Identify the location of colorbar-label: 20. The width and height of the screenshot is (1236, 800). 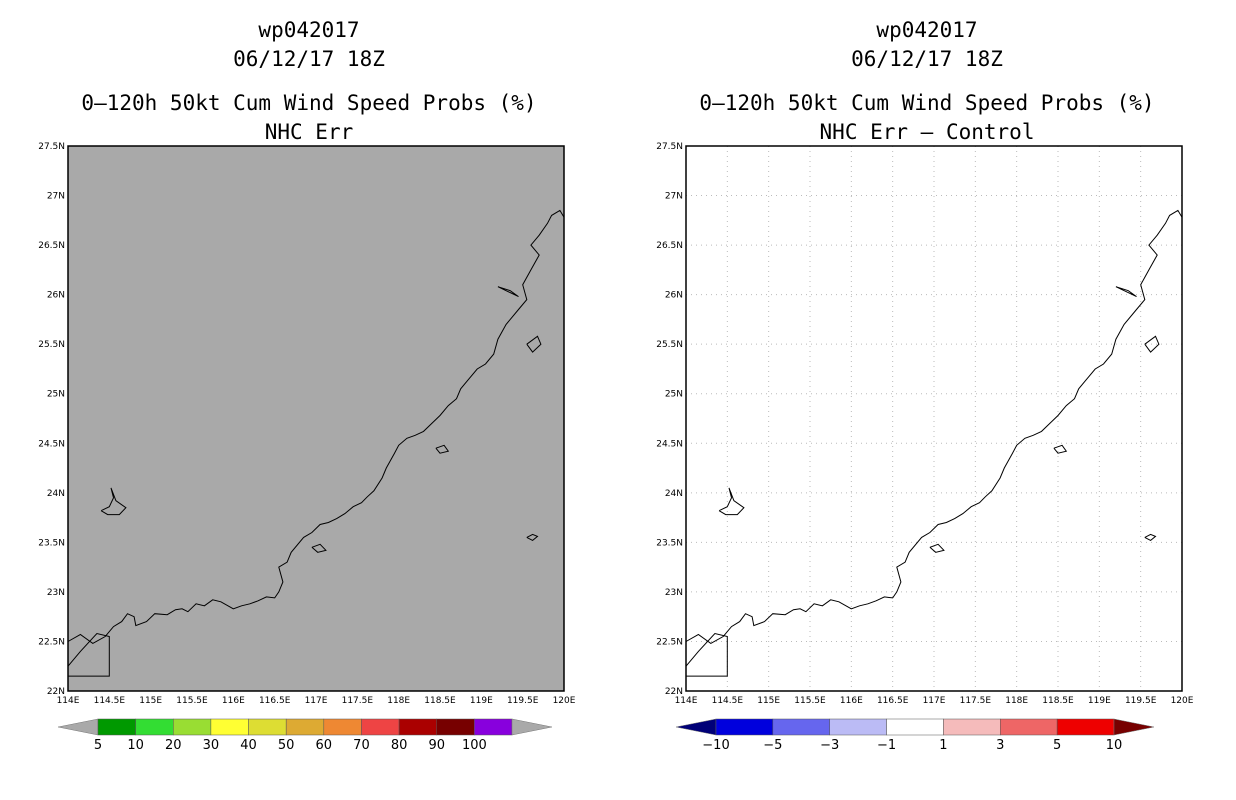
(173, 745).